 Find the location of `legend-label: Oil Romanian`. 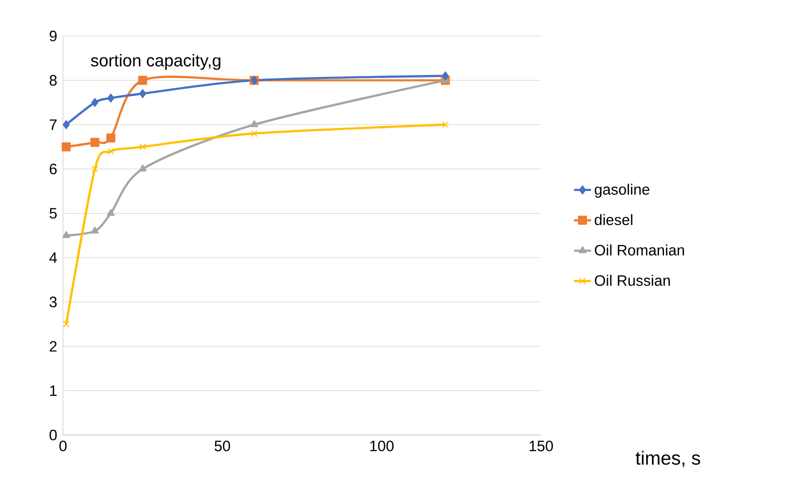

legend-label: Oil Romanian is located at coordinates (639, 250).